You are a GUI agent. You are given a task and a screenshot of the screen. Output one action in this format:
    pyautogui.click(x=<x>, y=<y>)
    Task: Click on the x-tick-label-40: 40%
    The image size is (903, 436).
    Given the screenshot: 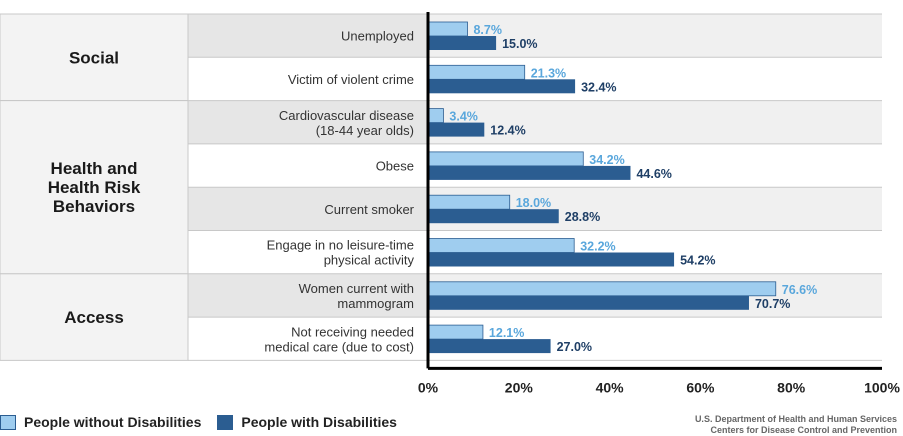 What is the action you would take?
    pyautogui.click(x=610, y=387)
    